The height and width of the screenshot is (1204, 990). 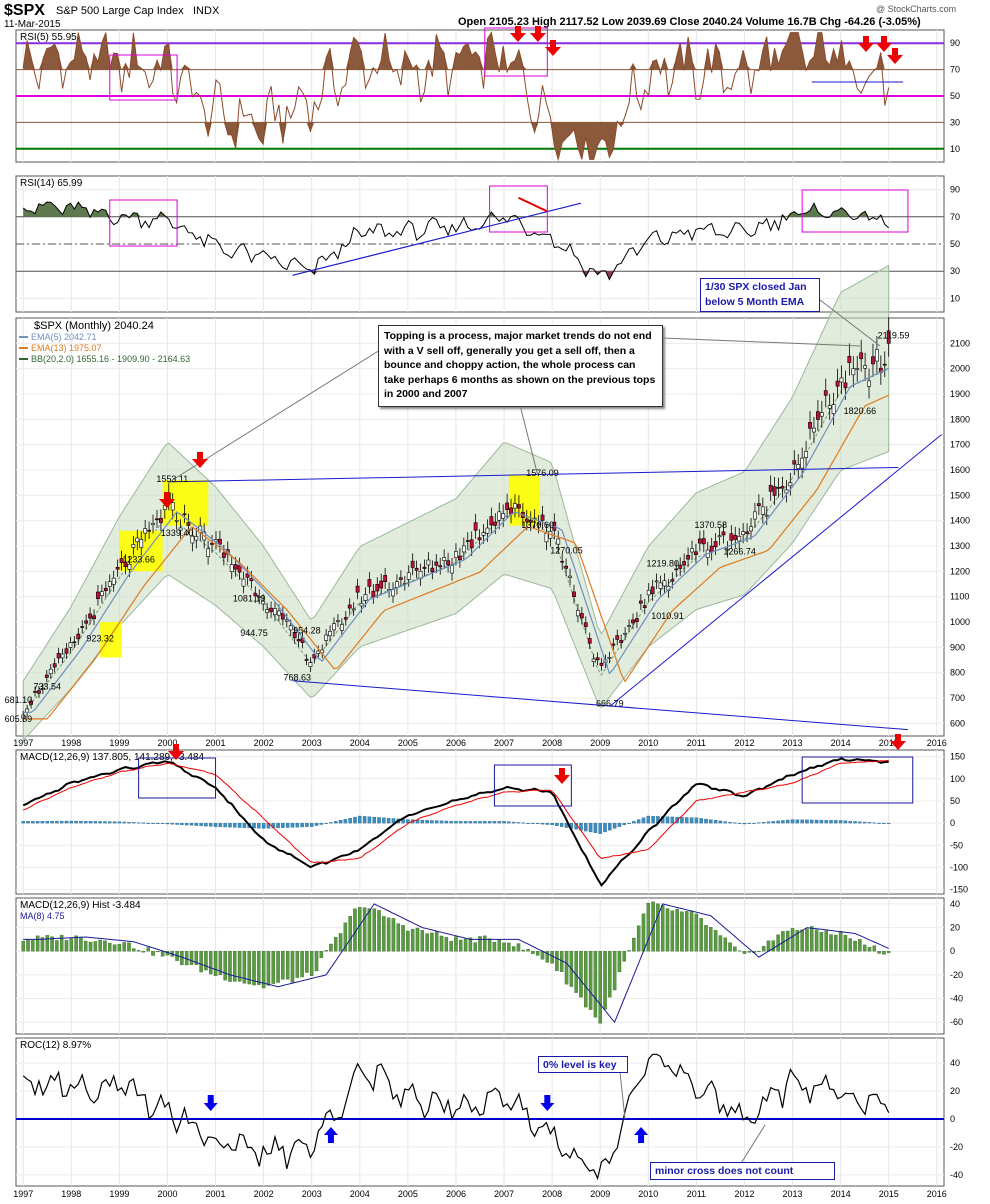 What do you see at coordinates (960, 343) in the screenshot?
I see `y-tick-label: 2100` at bounding box center [960, 343].